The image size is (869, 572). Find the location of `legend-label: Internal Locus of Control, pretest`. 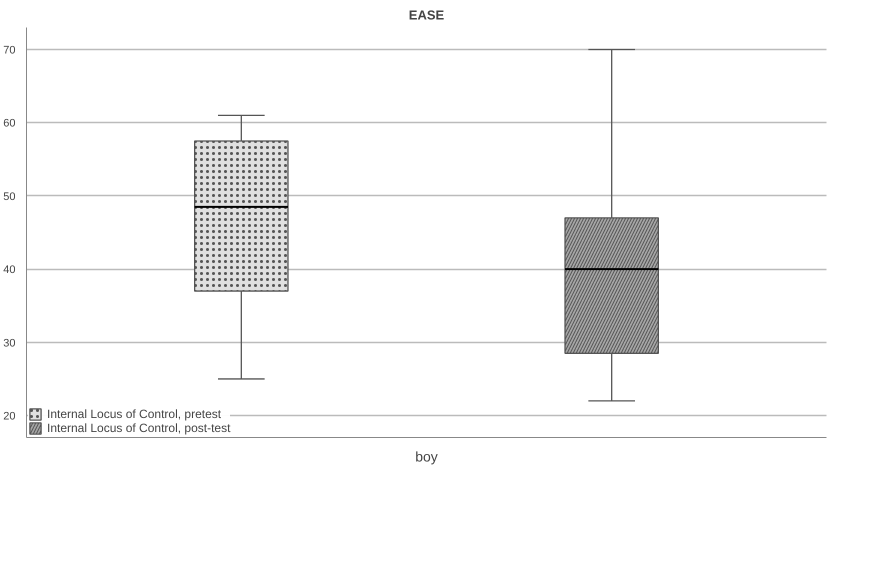

legend-label: Internal Locus of Control, pretest is located at coordinates (134, 414).